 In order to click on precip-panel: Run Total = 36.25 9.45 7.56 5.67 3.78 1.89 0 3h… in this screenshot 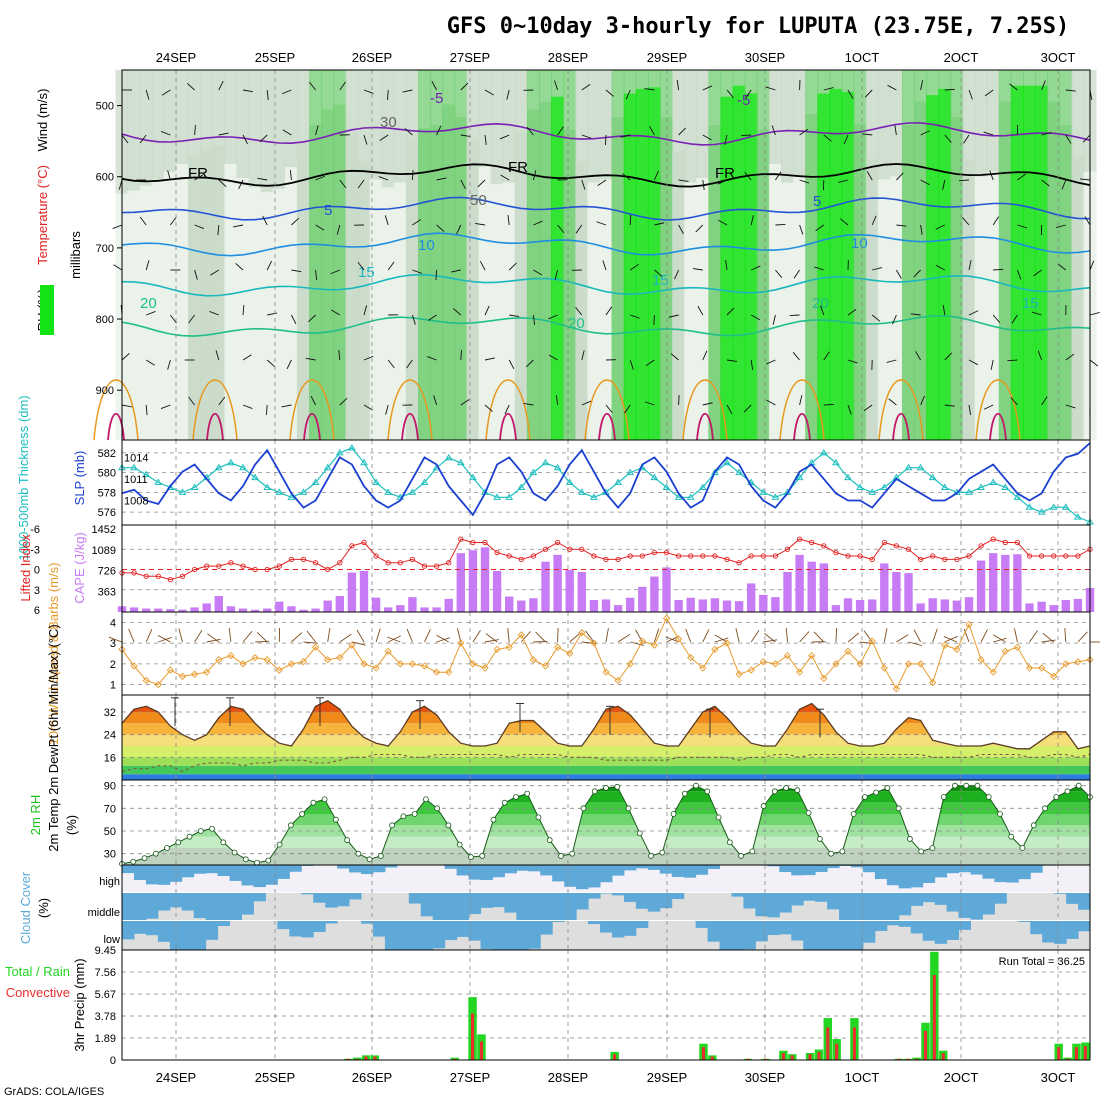, I will do `click(547, 1006)`.